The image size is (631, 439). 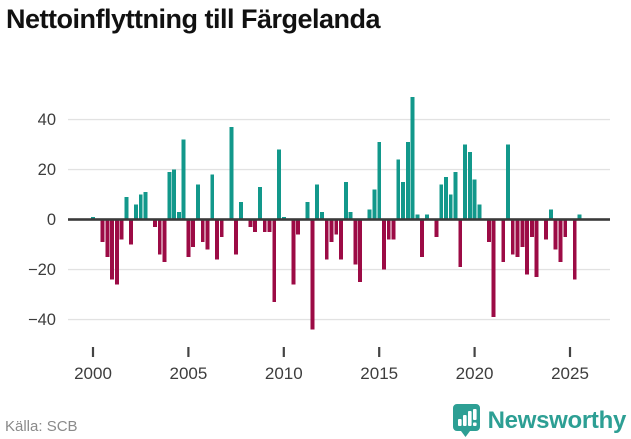 I want to click on x-axis-tick-label: 2005, so click(x=188, y=373).